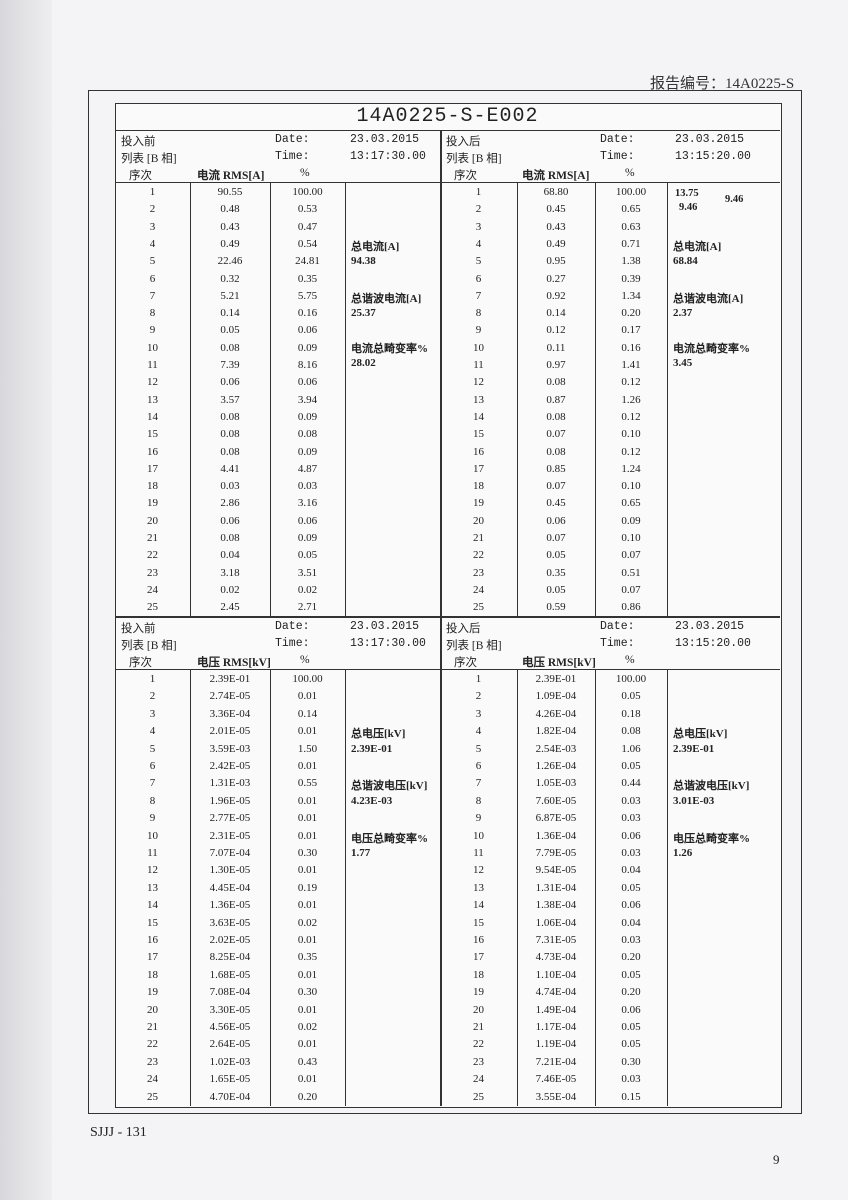 The width and height of the screenshot is (848, 1200). What do you see at coordinates (389, 348) in the screenshot?
I see `summary-label: 电流总畸变率%` at bounding box center [389, 348].